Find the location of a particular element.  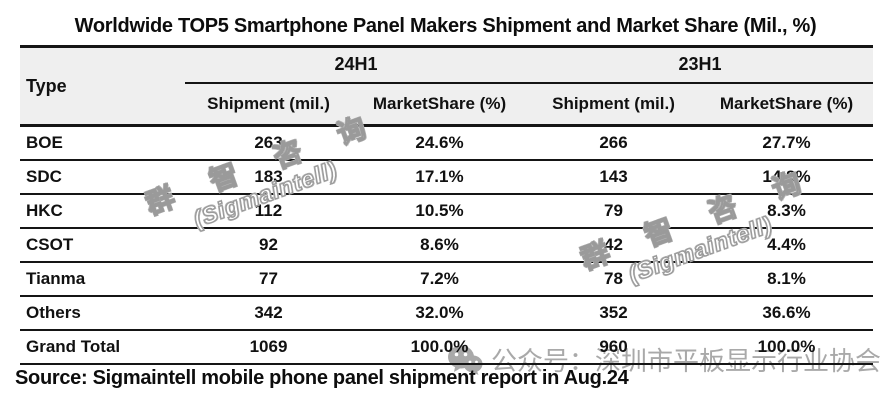

table-cell: 8.1% is located at coordinates (786, 279).